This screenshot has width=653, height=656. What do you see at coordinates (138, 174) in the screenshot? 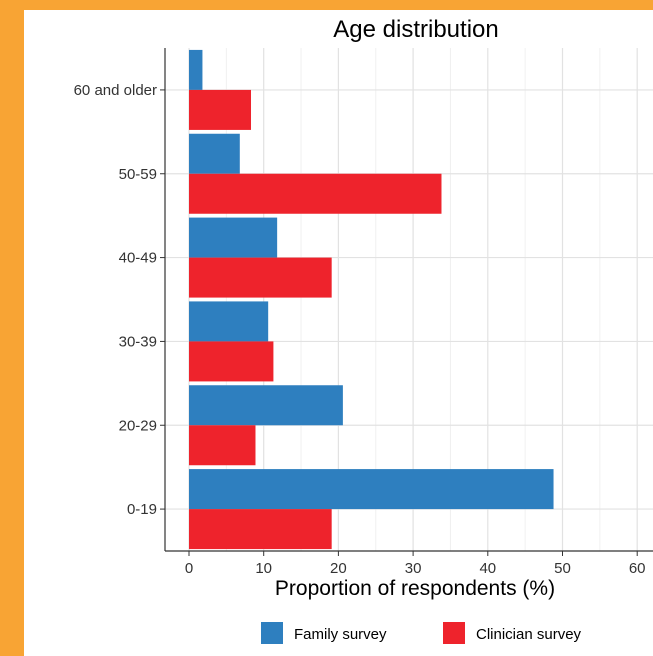
I see `y-tick-label: 50-59` at bounding box center [138, 174].